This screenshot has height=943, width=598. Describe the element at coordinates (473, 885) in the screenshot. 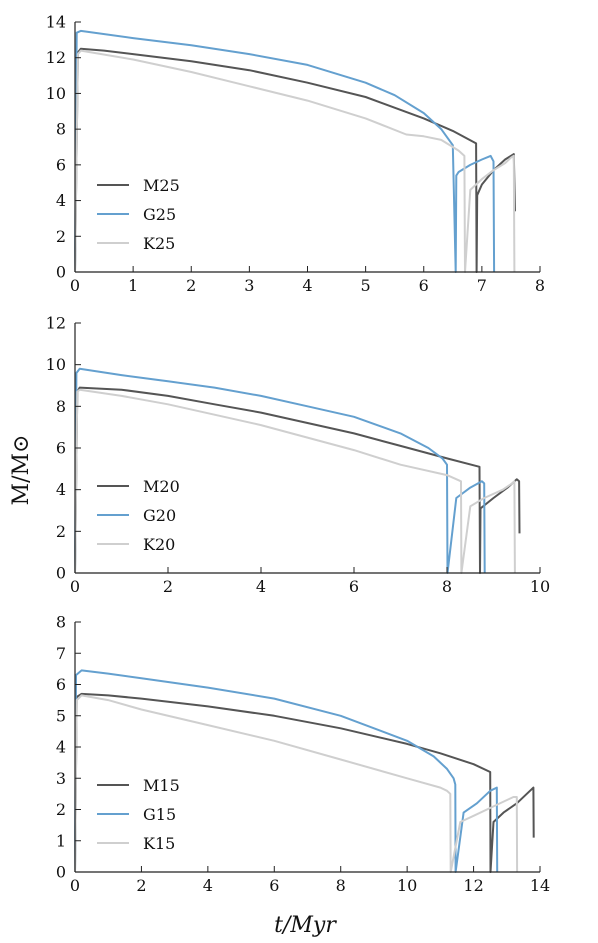

I see `x-tick-label: 12` at that location.